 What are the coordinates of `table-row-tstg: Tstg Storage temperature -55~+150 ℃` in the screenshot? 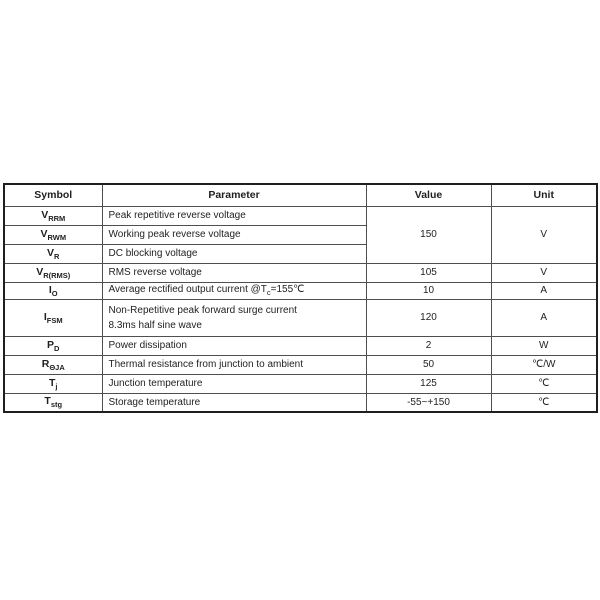 It's located at (300, 402).